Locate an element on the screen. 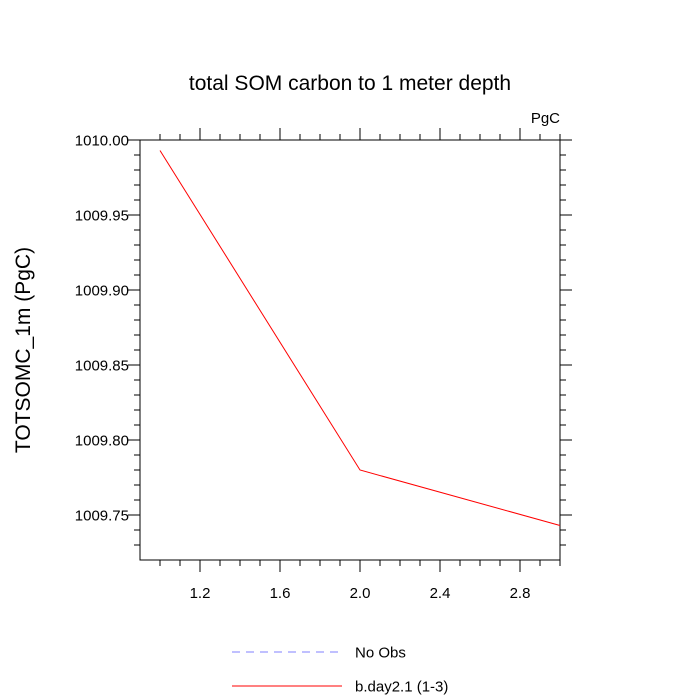  legend: No Obs b.day2.1 (1-3) is located at coordinates (340, 670).